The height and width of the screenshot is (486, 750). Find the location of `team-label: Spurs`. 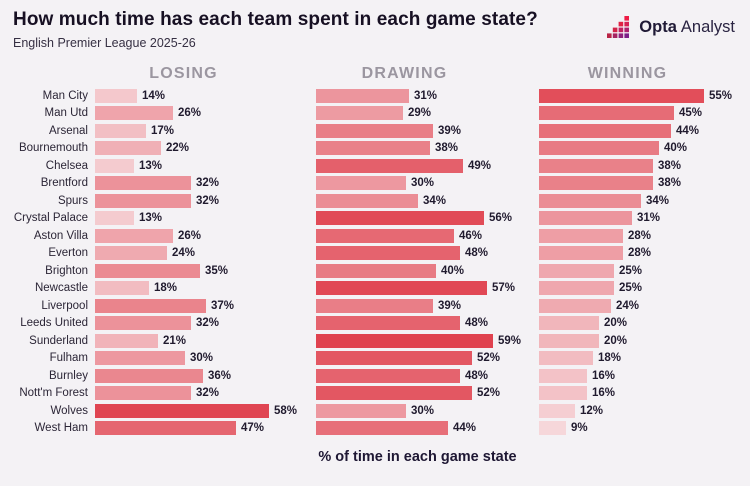

team-label: Spurs is located at coordinates (72, 200).